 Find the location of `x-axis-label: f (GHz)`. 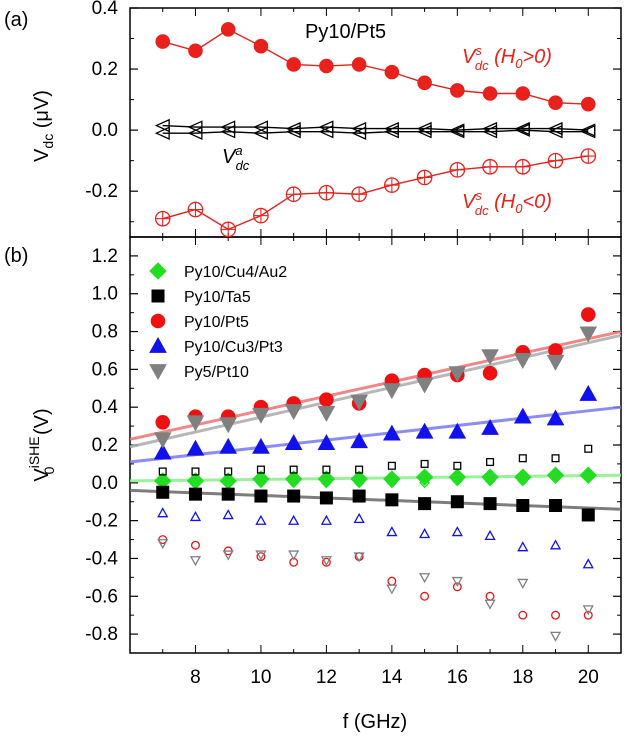

x-axis-label: f (GHz) is located at coordinates (375, 722).